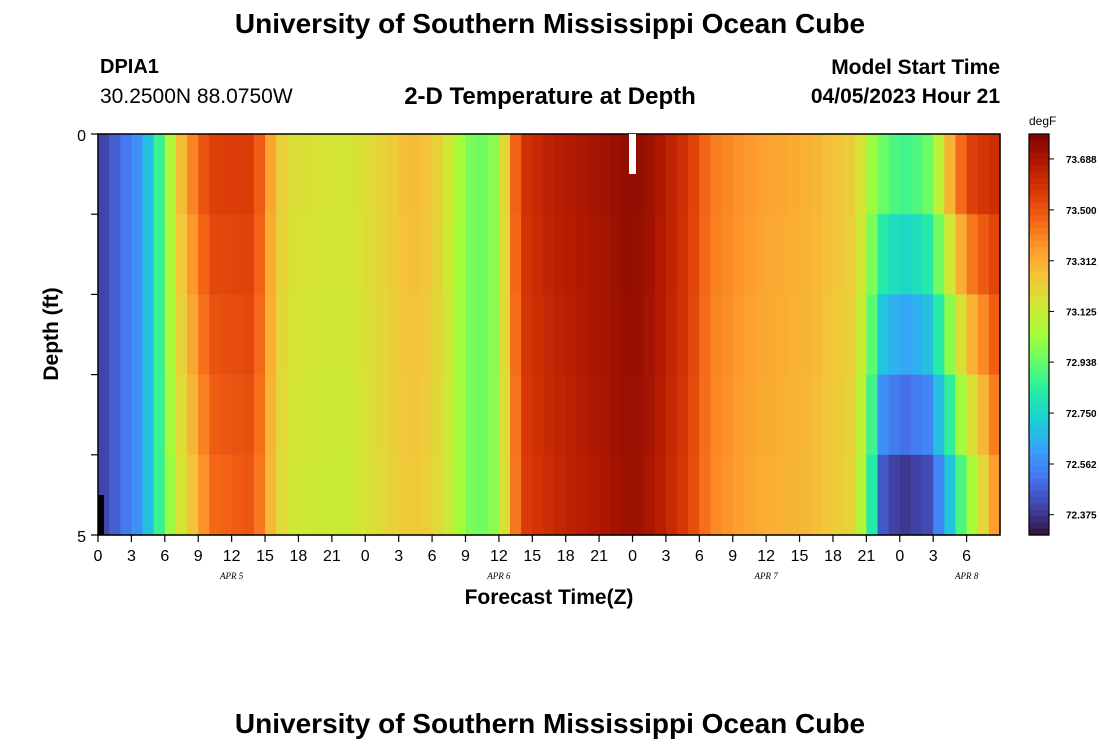  I want to click on x-tick-label: 0, so click(899, 556).